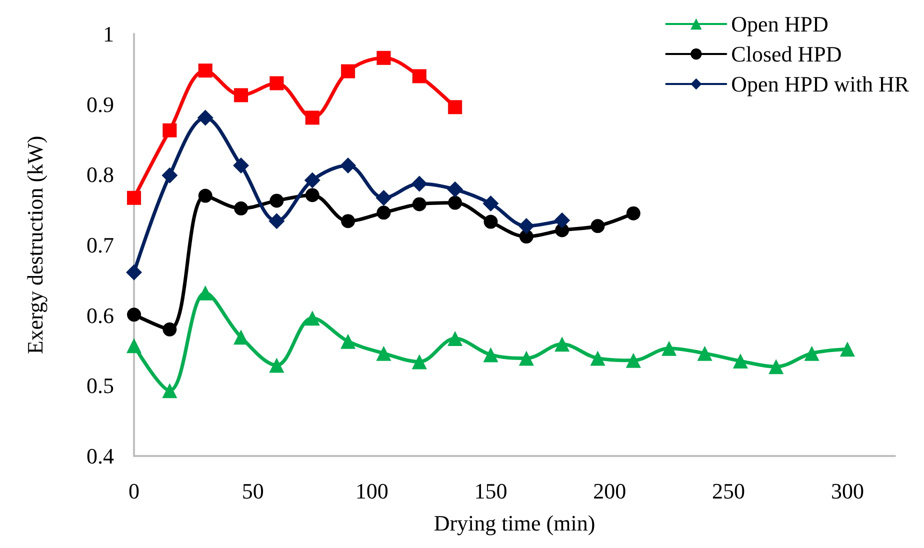 This screenshot has width=924, height=548. I want to click on x-tick-label: 300, so click(847, 491).